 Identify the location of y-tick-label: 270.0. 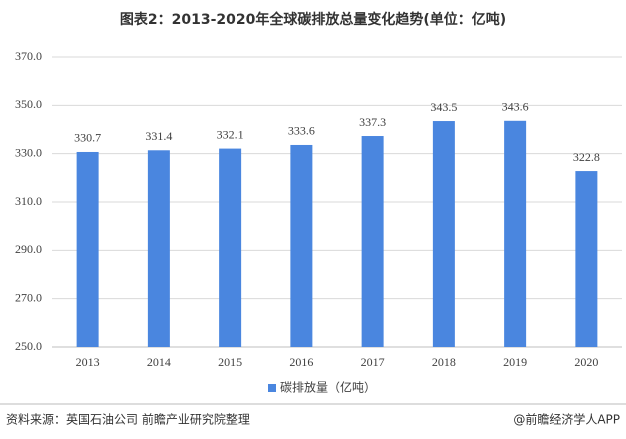
(28, 297).